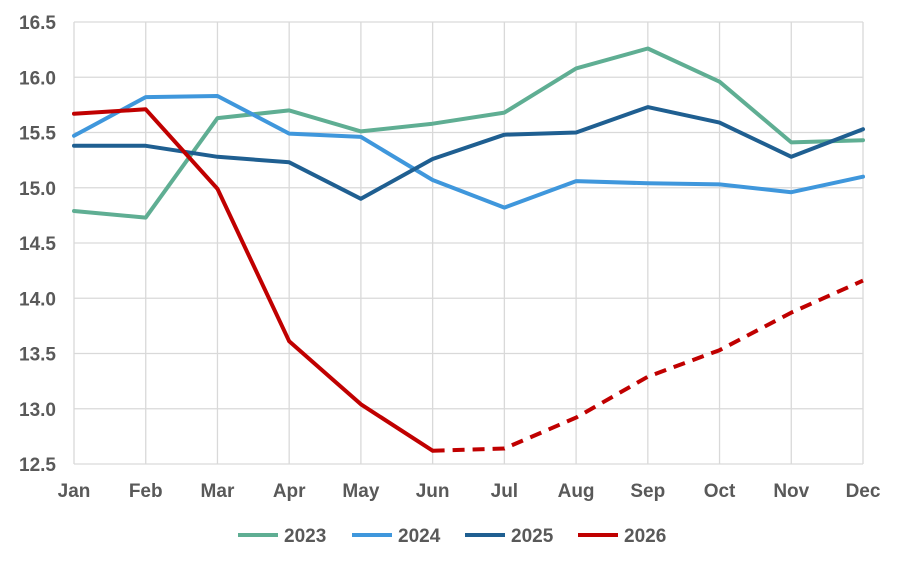 The width and height of the screenshot is (904, 566). Describe the element at coordinates (37, 299) in the screenshot. I see `y-tick-label: 14.0` at that location.